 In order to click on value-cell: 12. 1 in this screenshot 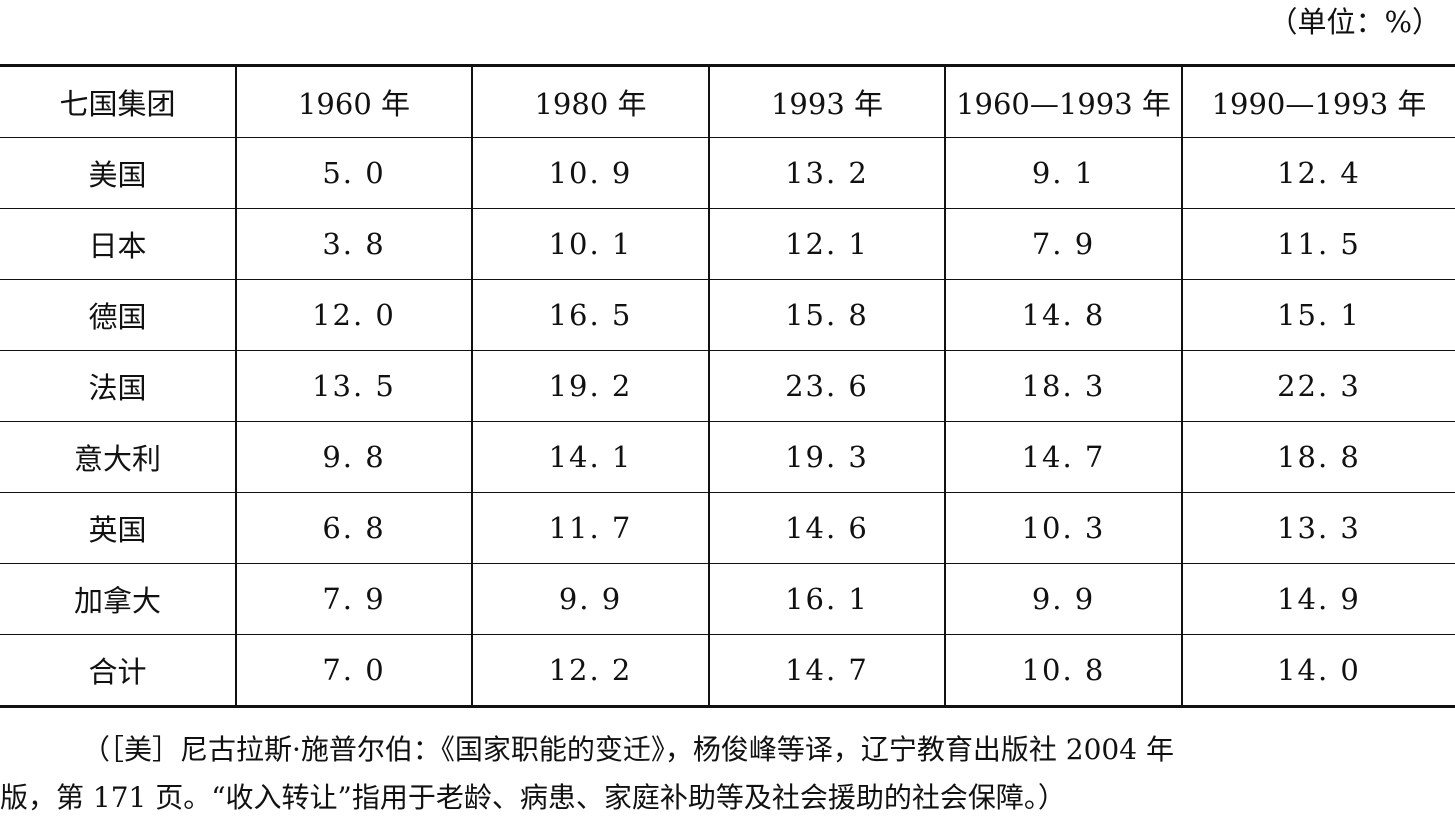, I will do `click(826, 244)`.